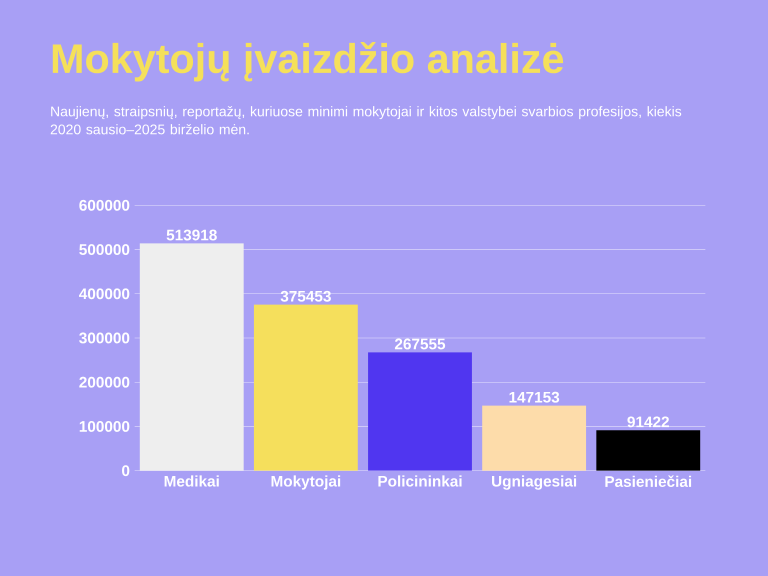  Describe the element at coordinates (366, 120) in the screenshot. I see `chart-subtitle: Naujienų, straipsnių, reportažų, kuriuose minimi mokytojai ir kitos valstybei svarbios profesijos, kiekis 2020 sausio–2025 birželio mėn.` at that location.